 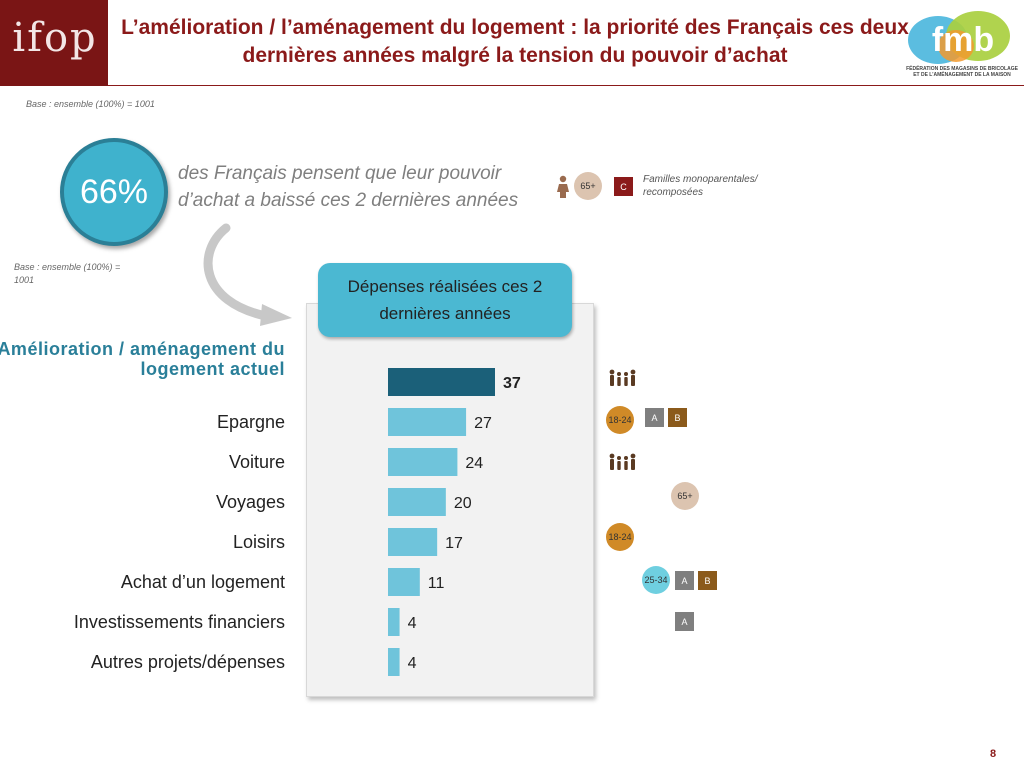 What do you see at coordinates (67, 273) in the screenshot?
I see `base-note-left: Base : ensemble (100%) = 1001` at bounding box center [67, 273].